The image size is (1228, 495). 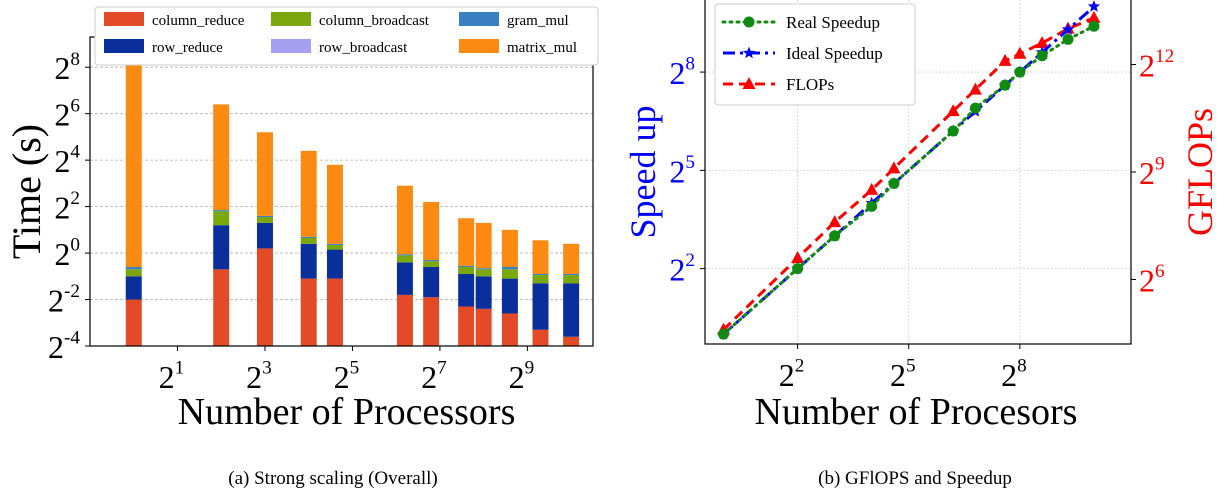 What do you see at coordinates (1022, 366) in the screenshot?
I see `right-xtick-label-exp: 8` at bounding box center [1022, 366].